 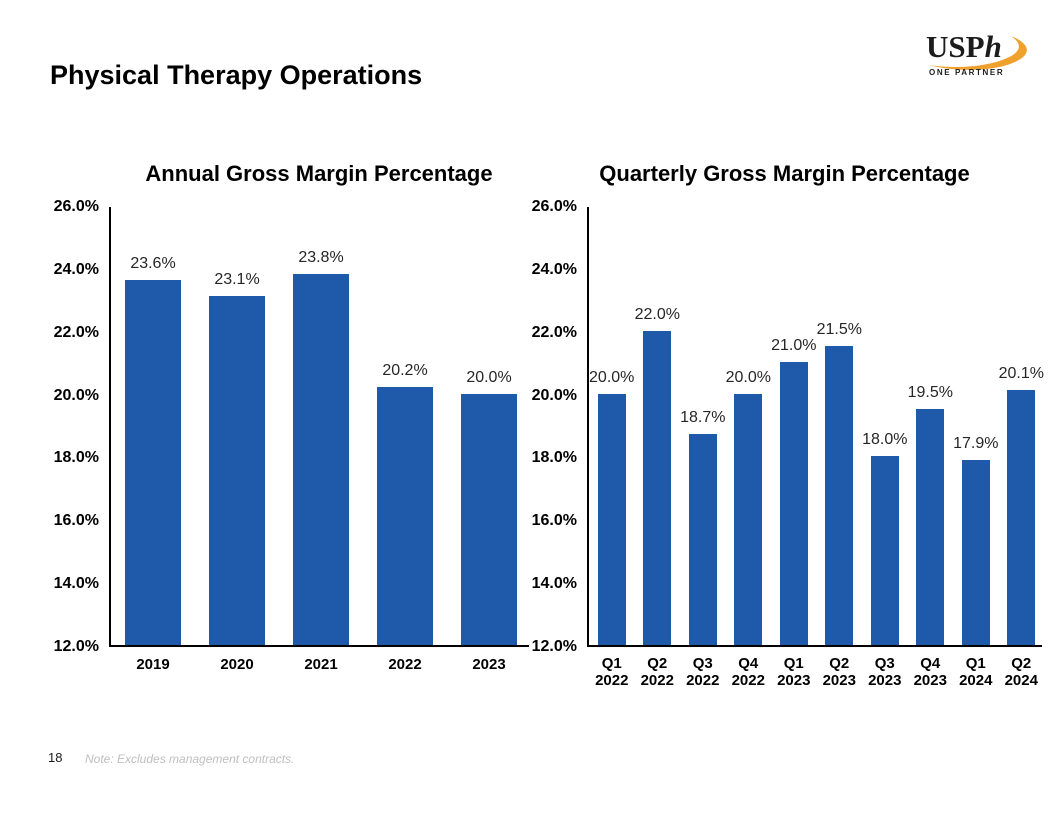 I want to click on bar-value-label: 21.5%, so click(x=839, y=330).